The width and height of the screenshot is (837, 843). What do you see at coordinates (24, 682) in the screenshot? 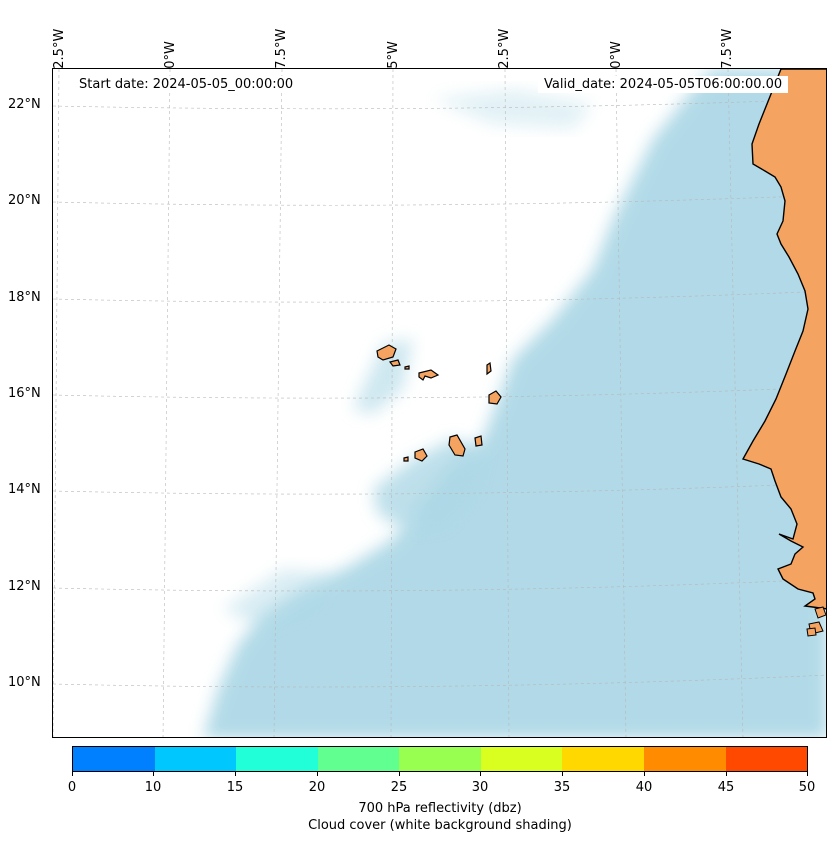
I see `lat-label-10n: 10°N` at bounding box center [24, 682].